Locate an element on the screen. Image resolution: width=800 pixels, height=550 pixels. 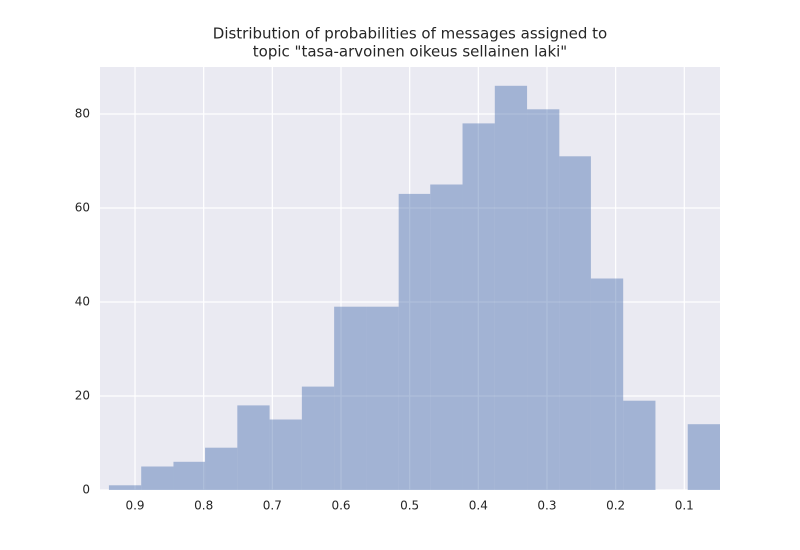
x-tick-label: 0.6 is located at coordinates (340, 506).